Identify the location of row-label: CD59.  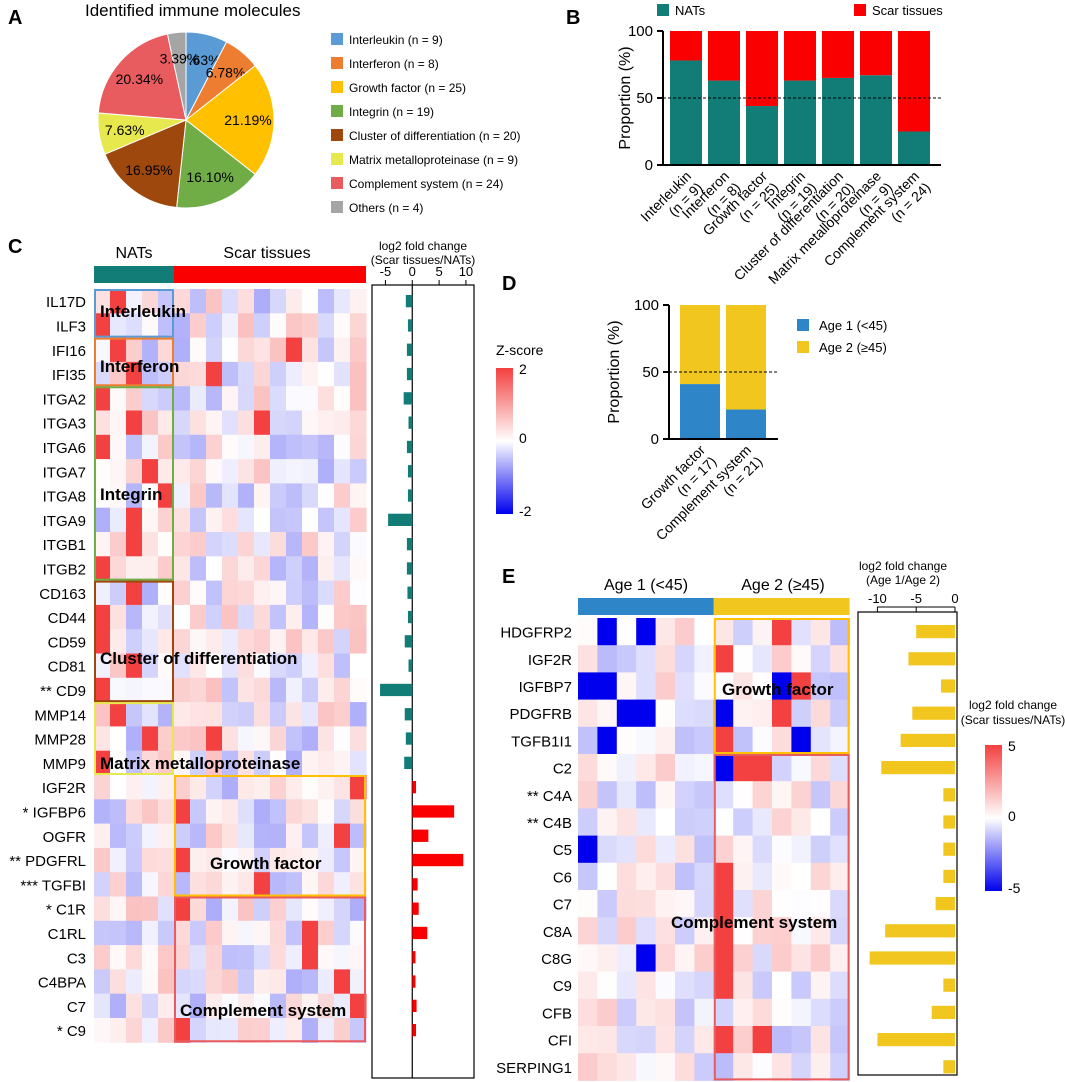
(67, 642).